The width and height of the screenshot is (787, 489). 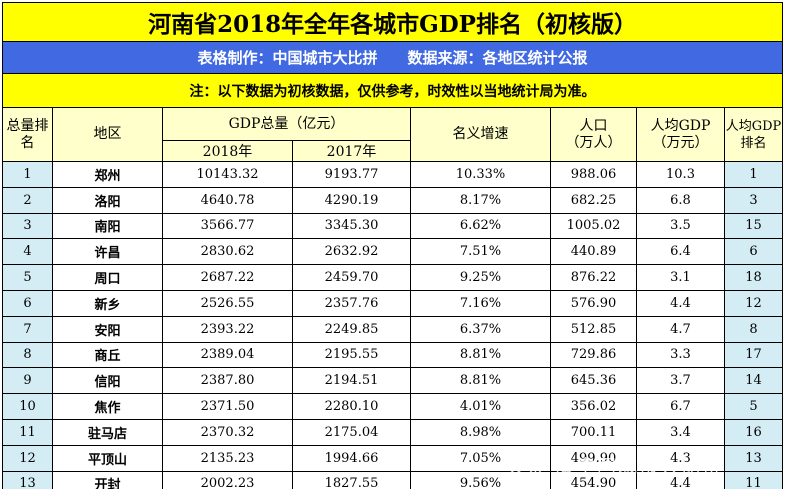 I want to click on per-capita-cell: 10.3, so click(x=680, y=174).